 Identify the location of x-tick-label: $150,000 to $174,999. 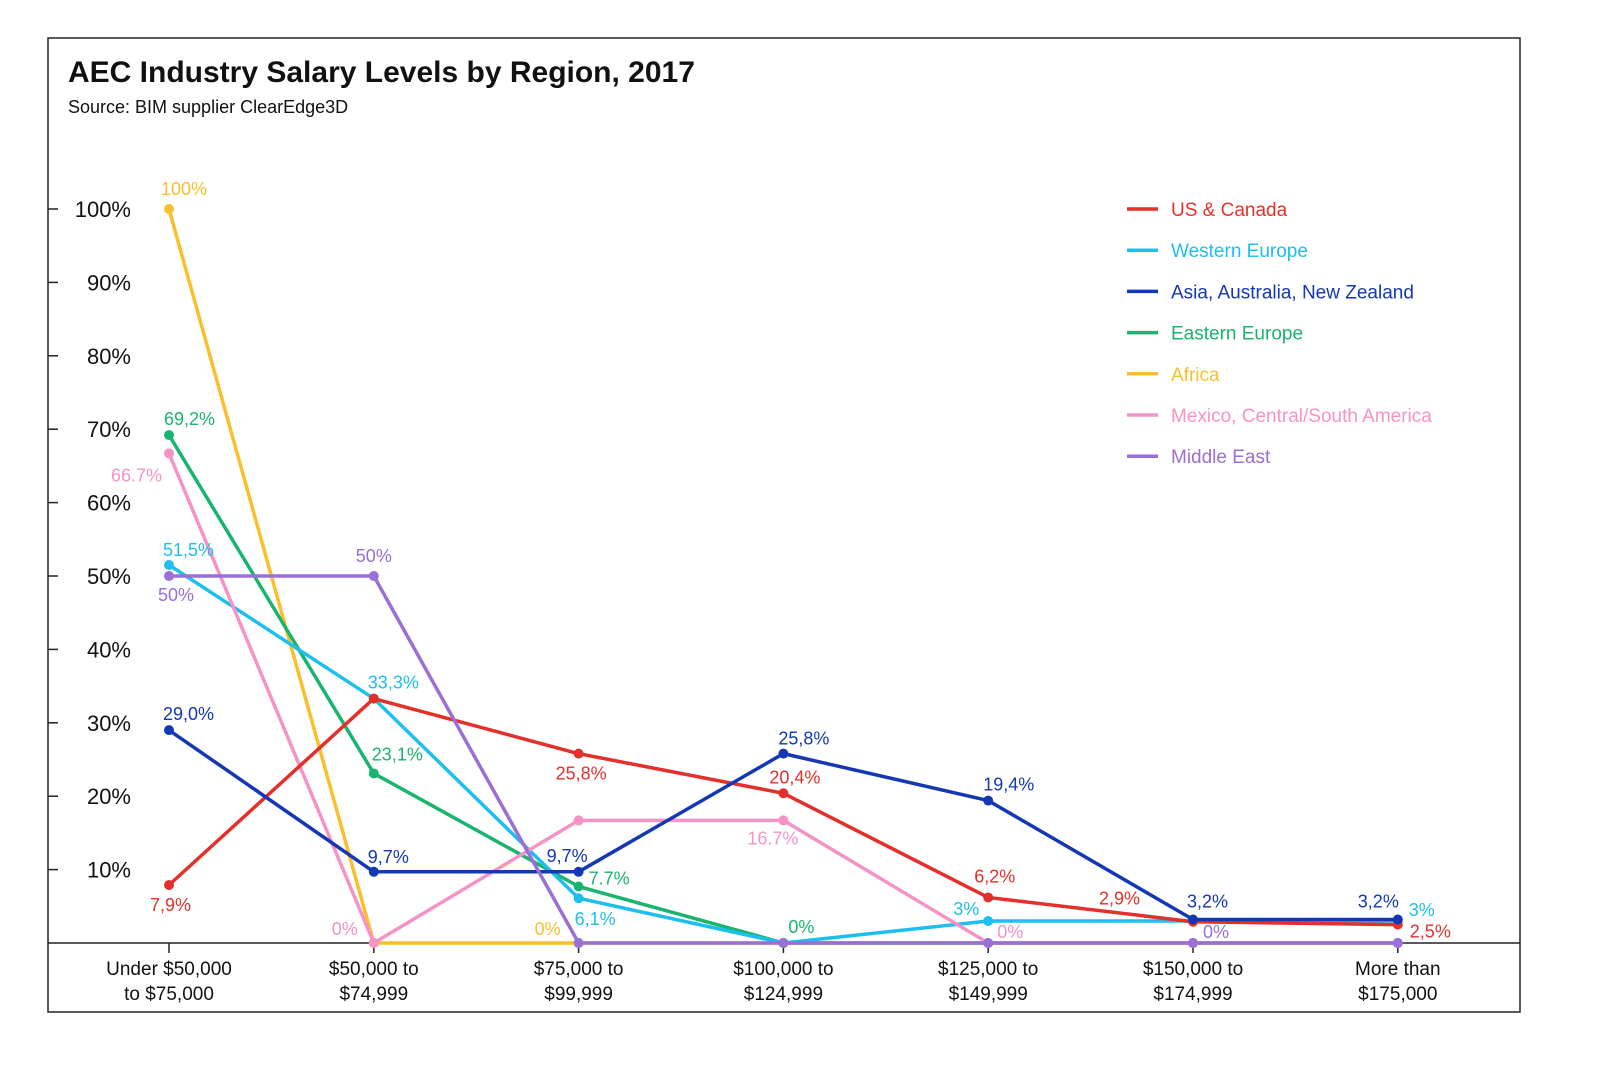
(1193, 982).